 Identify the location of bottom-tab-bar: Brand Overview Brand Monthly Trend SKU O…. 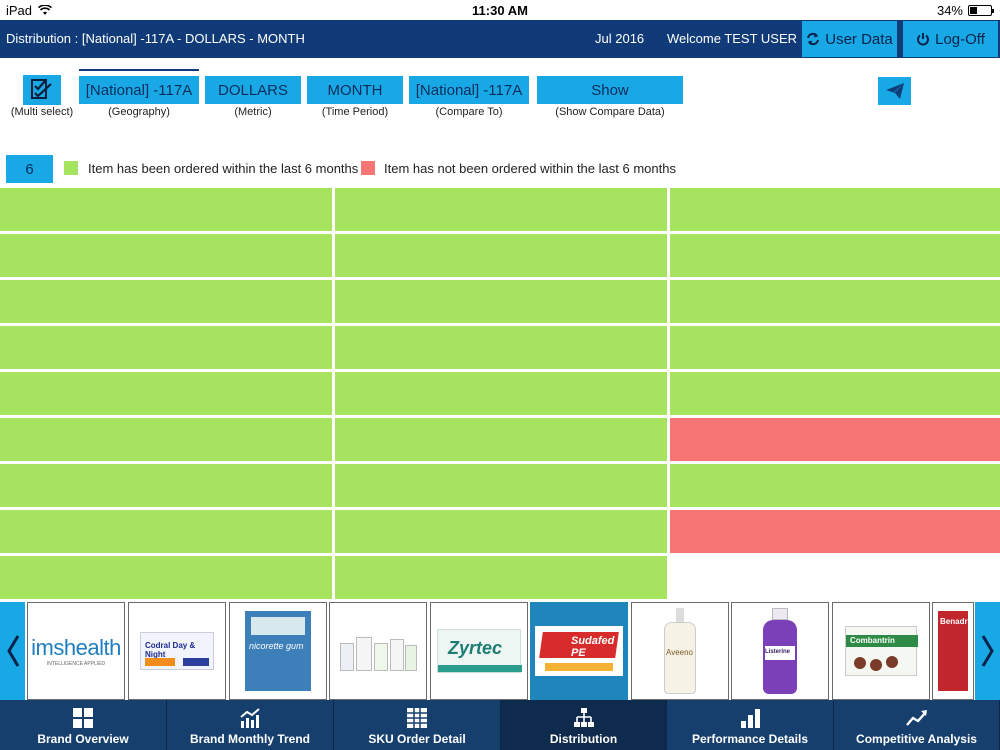
(500, 725).